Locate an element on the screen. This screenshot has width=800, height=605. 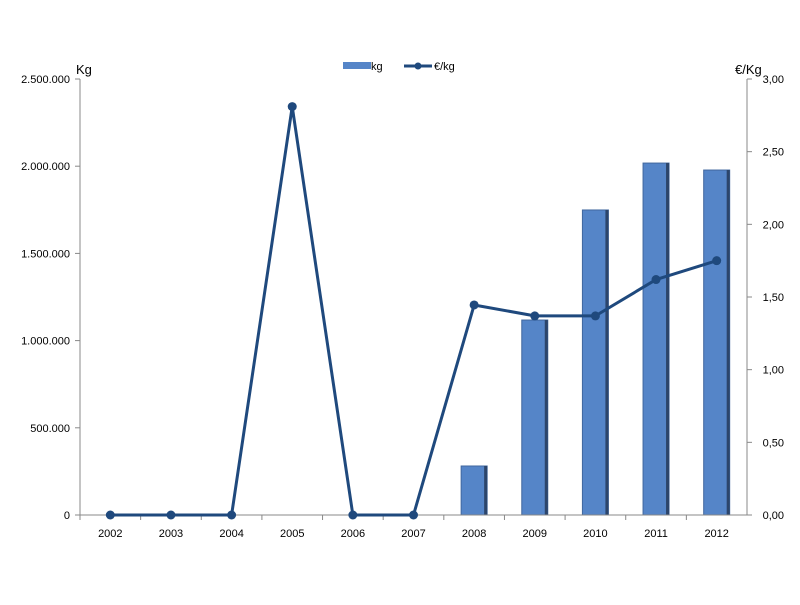
x-tick-label: 2008 is located at coordinates (474, 534).